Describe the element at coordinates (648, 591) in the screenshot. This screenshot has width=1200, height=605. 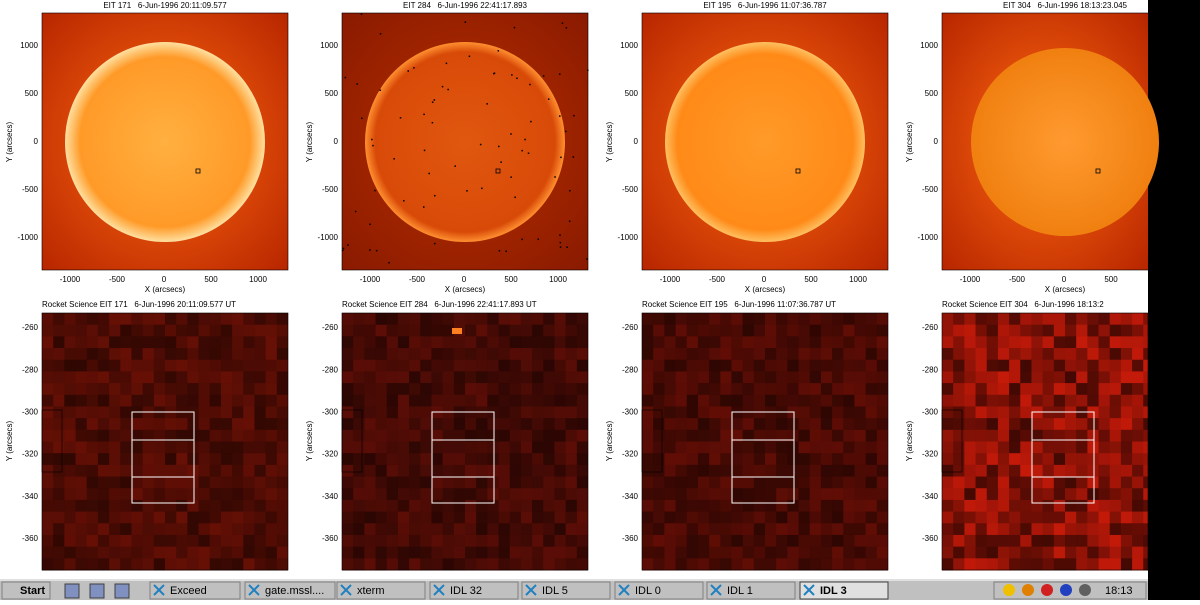
I see `task-label: IDL 0` at that location.